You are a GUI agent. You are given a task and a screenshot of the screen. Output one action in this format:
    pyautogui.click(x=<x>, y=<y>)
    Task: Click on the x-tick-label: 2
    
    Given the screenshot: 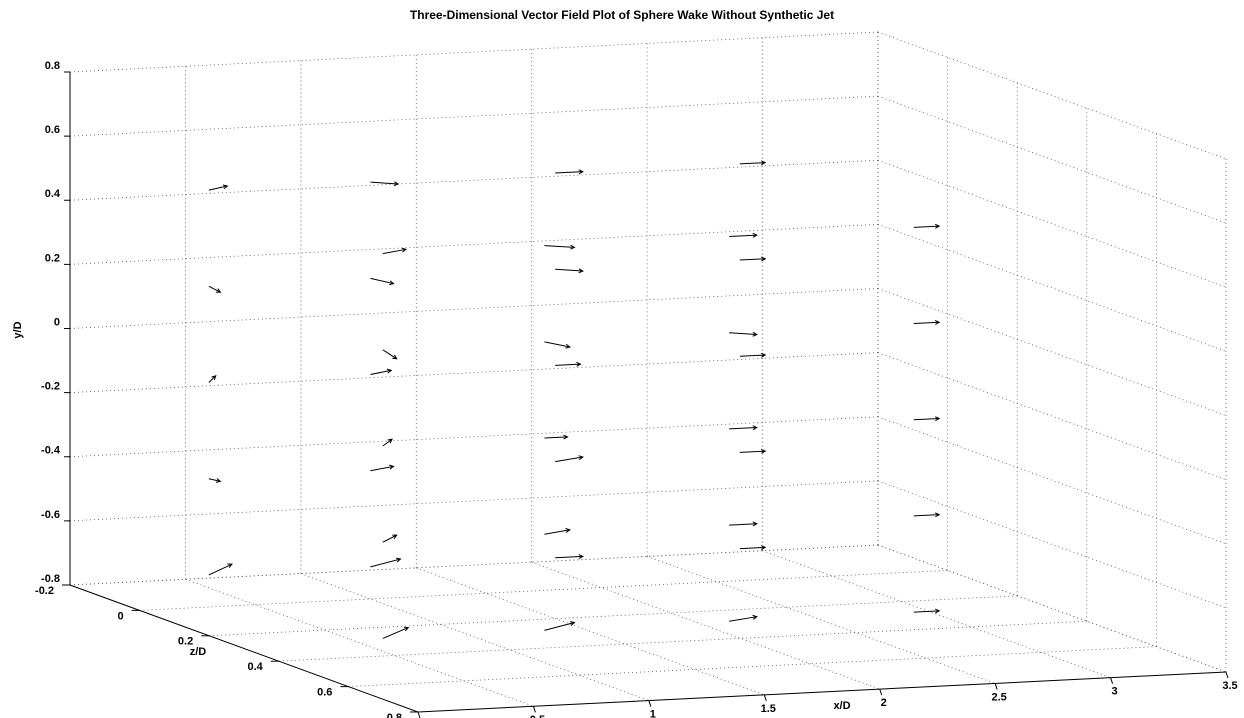 What is the action you would take?
    pyautogui.click(x=884, y=703)
    